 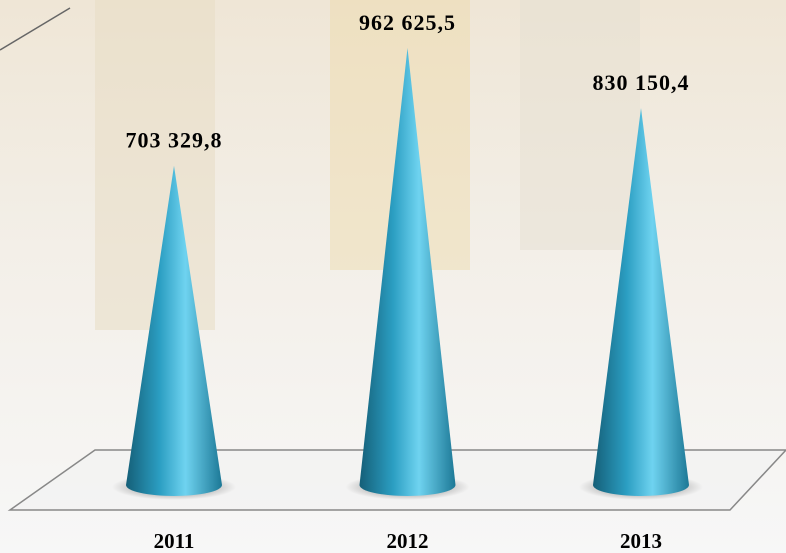 What do you see at coordinates (408, 541) in the screenshot?
I see `x-tick-label: 2012` at bounding box center [408, 541].